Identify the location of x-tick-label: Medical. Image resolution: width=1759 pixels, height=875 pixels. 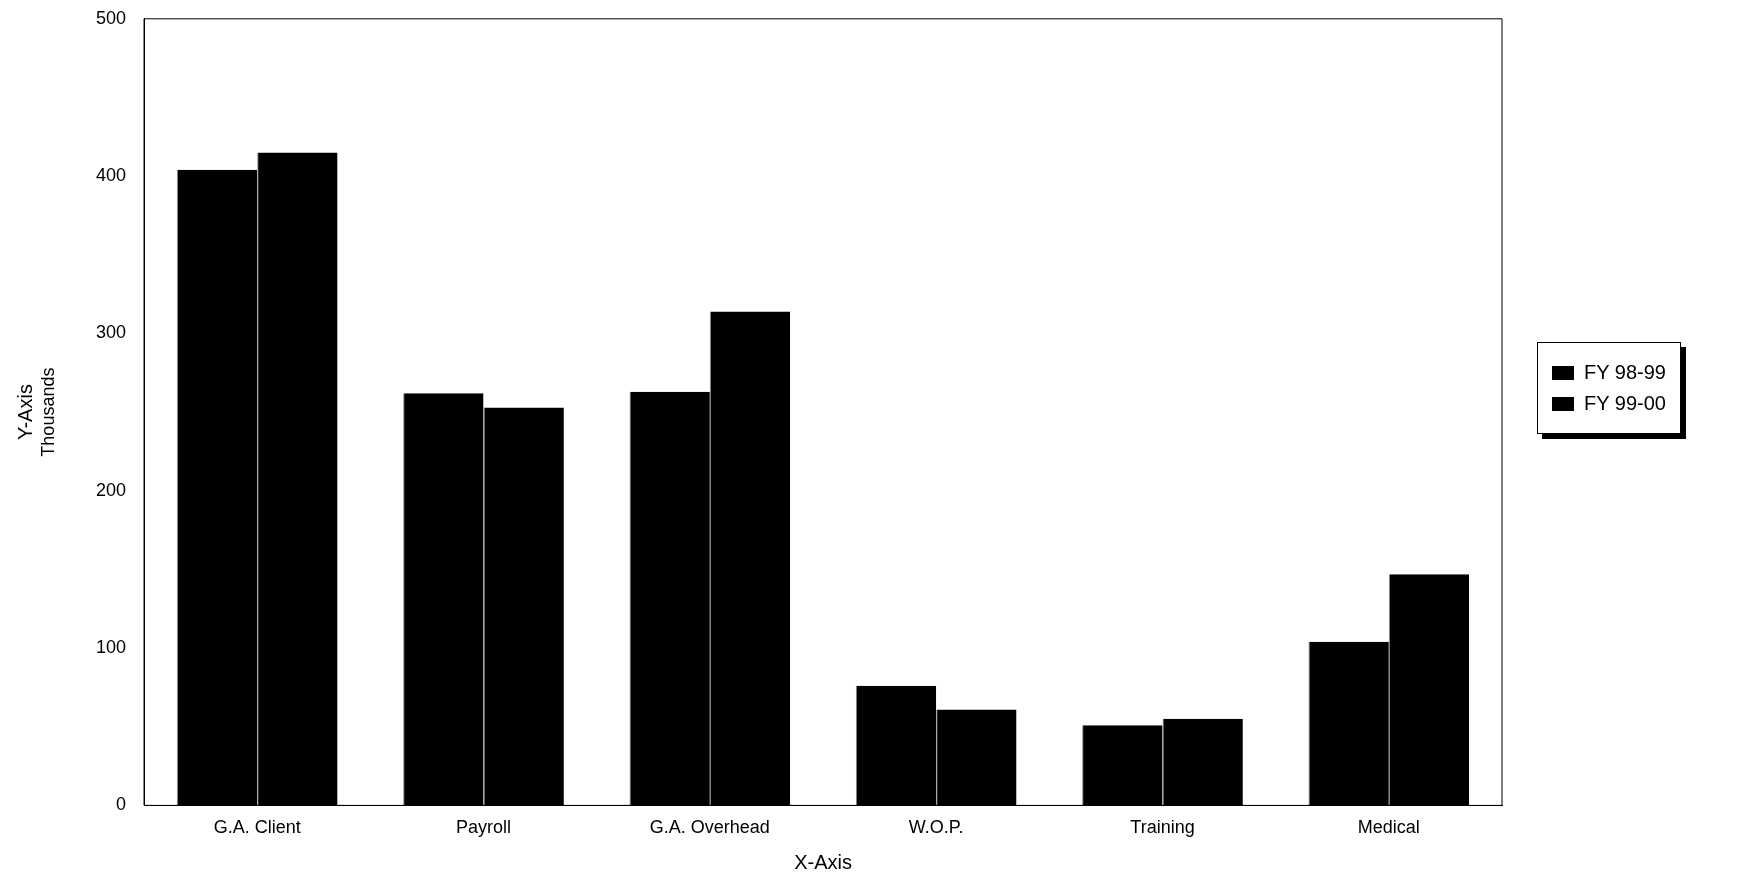
(1388, 827).